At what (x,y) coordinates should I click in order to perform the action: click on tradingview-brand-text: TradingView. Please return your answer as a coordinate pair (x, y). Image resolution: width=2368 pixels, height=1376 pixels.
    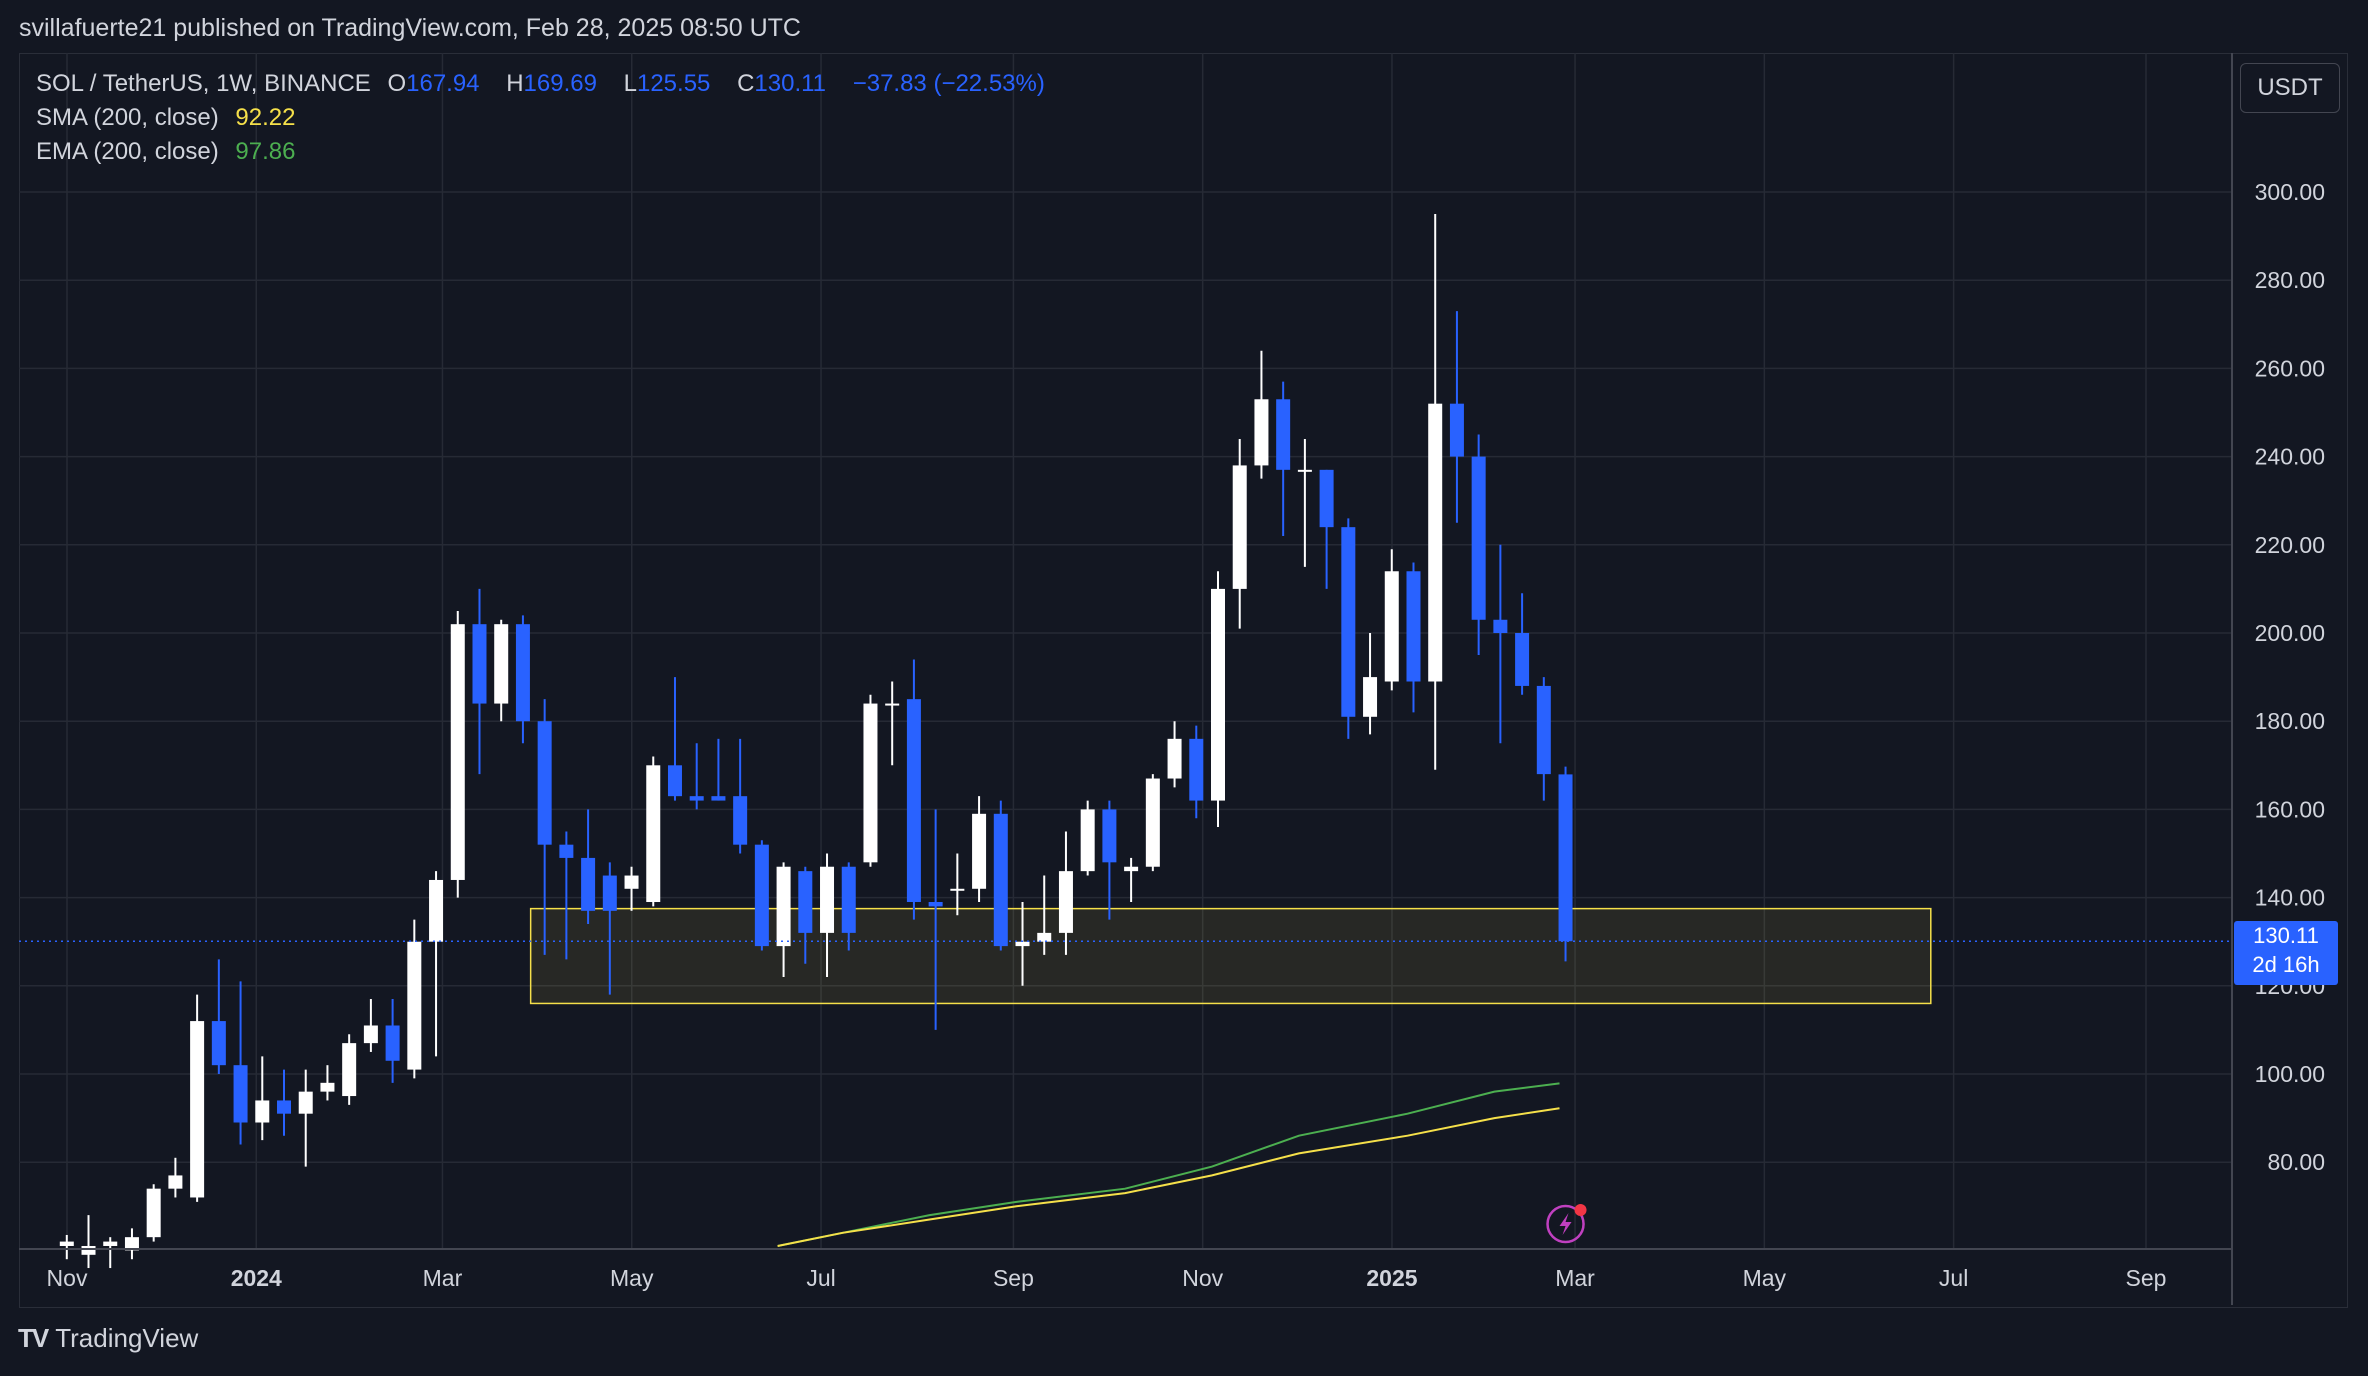
    Looking at the image, I should click on (127, 1338).